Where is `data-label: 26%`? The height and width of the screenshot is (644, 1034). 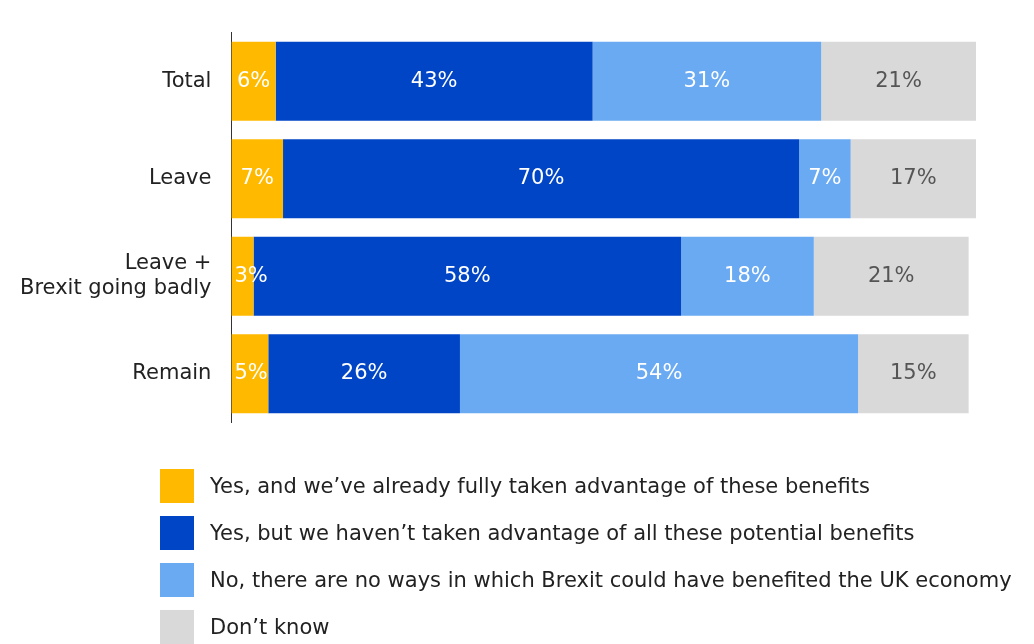
data-label: 26% is located at coordinates (364, 372).